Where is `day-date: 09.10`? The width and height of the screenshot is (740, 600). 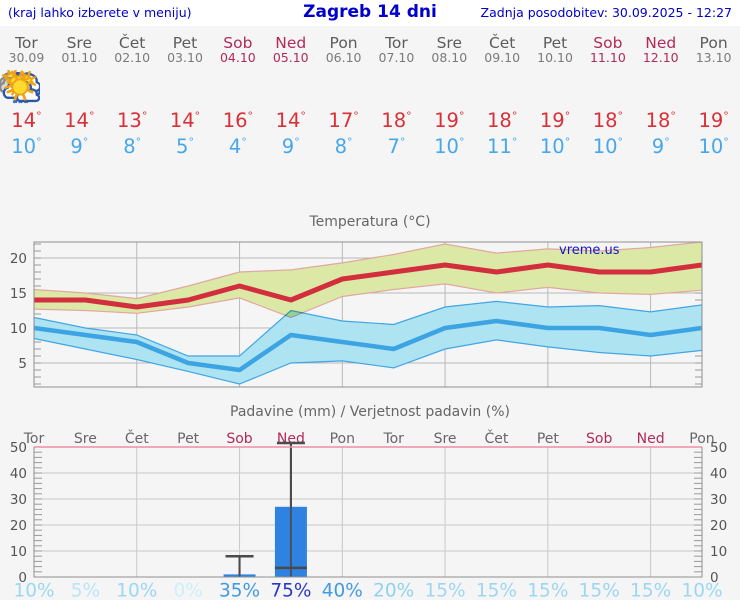 day-date: 09.10 is located at coordinates (502, 57).